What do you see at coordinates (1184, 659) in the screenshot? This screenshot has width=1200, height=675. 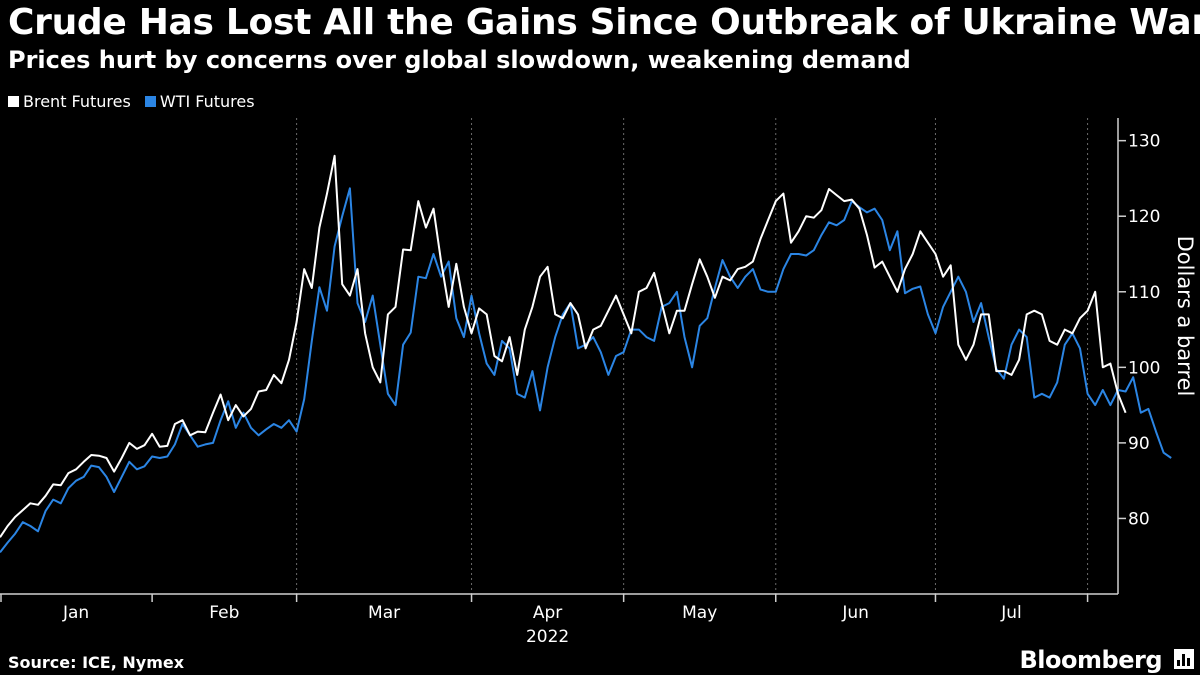 I see `bloomberg-chart-icon` at bounding box center [1184, 659].